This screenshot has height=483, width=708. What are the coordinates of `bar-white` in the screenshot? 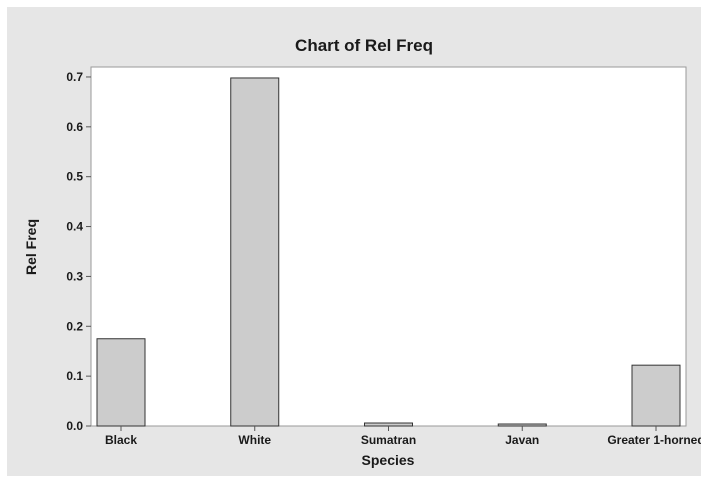 It's located at (255, 252).